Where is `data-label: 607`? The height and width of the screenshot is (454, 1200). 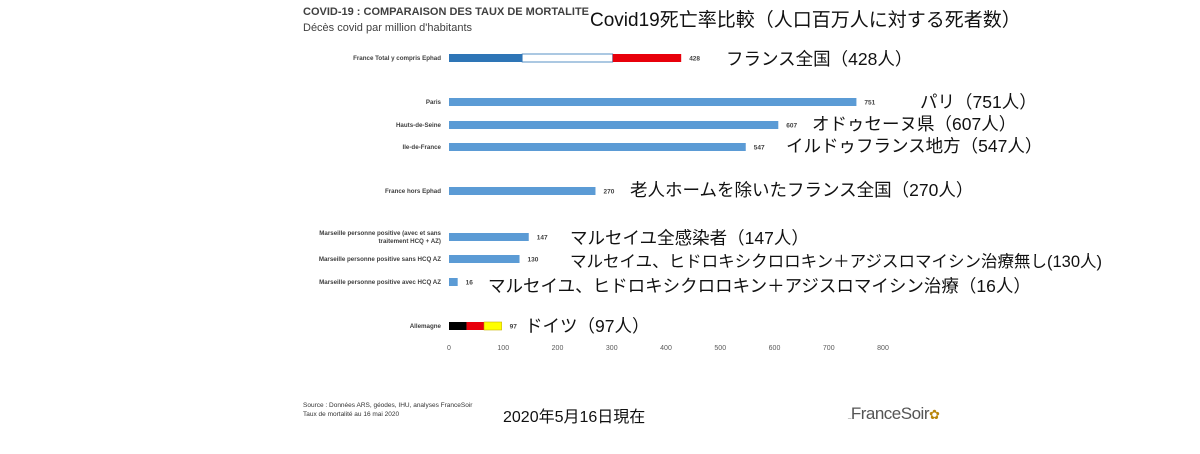
data-label: 607 is located at coordinates (791, 126).